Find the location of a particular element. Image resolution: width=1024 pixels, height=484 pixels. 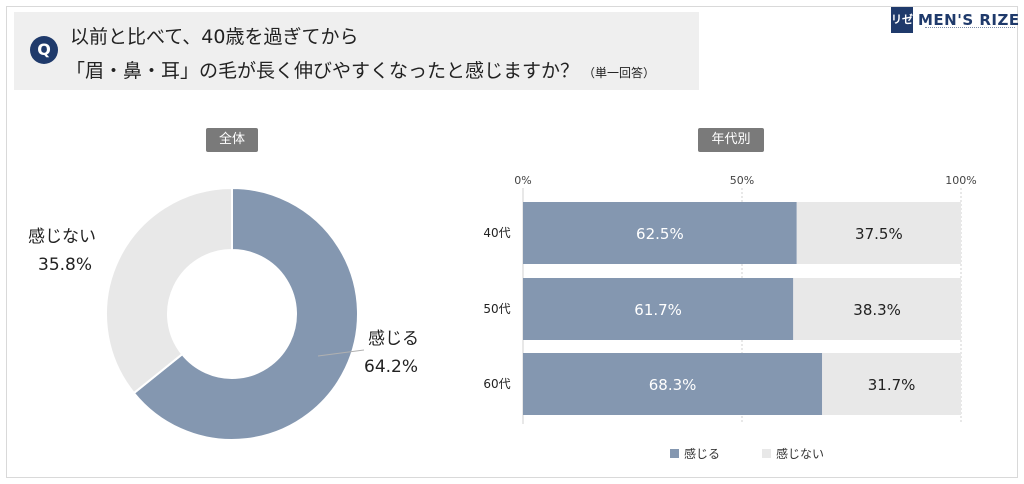

question-badge: Q is located at coordinates (44, 50).